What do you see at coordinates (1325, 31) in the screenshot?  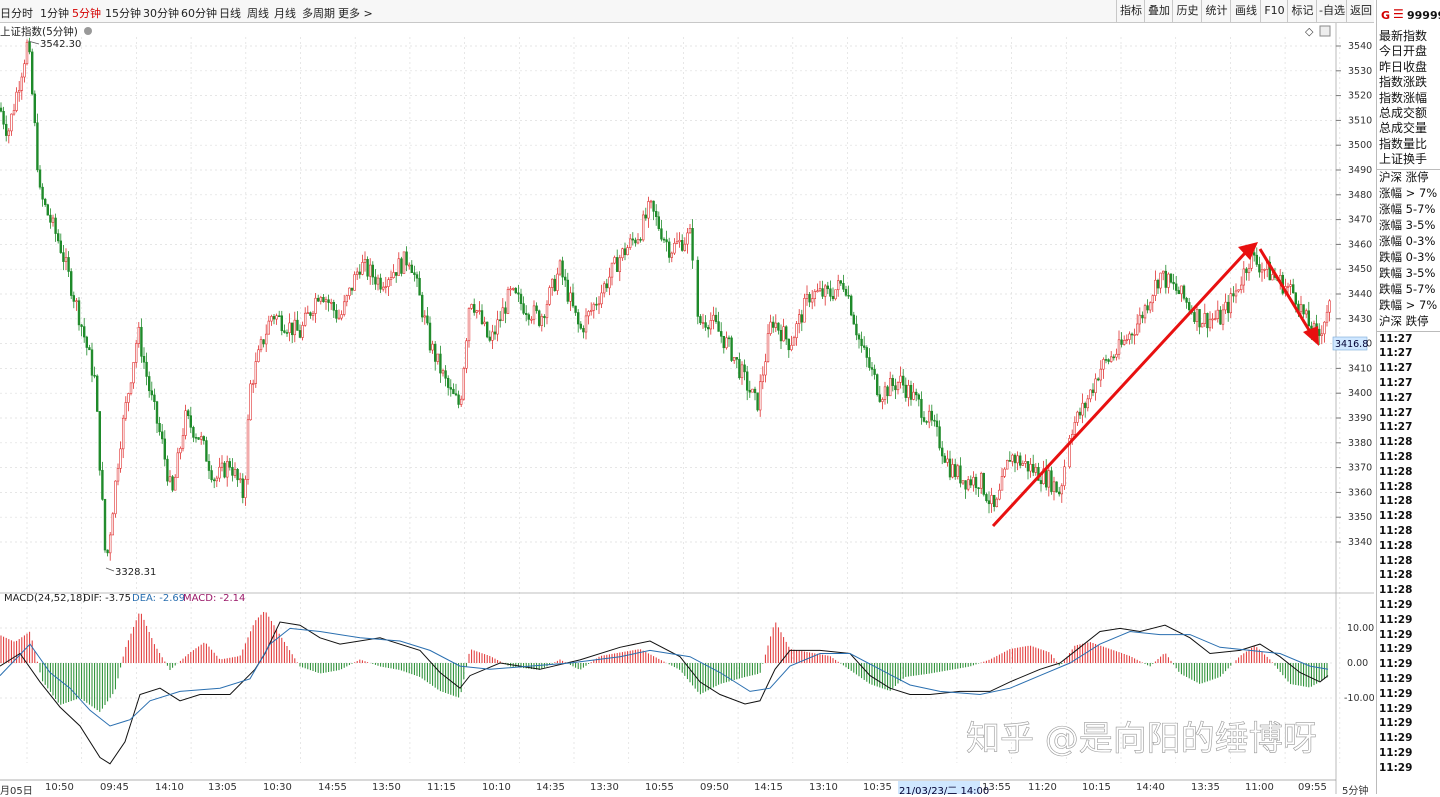 I see `scroll-box-icon` at bounding box center [1325, 31].